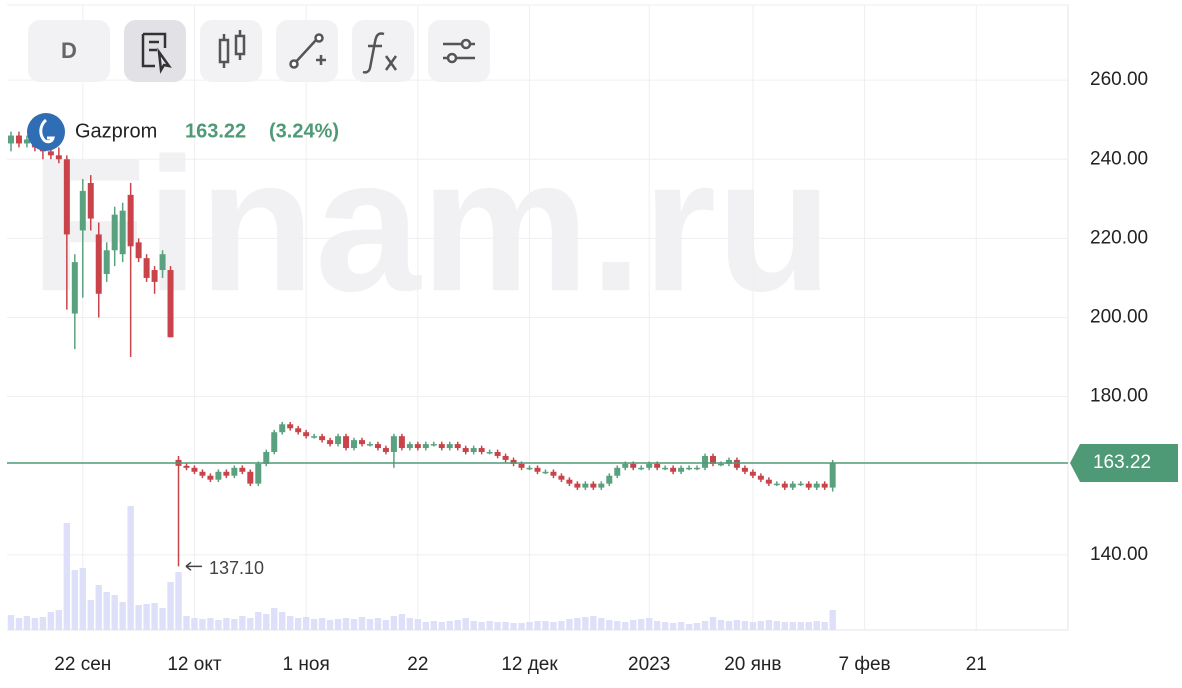 The image size is (1182, 688). I want to click on y-tick-label: 140.00, so click(1119, 554).